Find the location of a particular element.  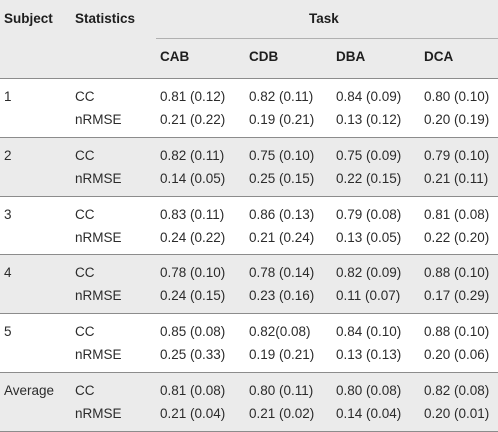

subject-label: 2 is located at coordinates (8, 155).